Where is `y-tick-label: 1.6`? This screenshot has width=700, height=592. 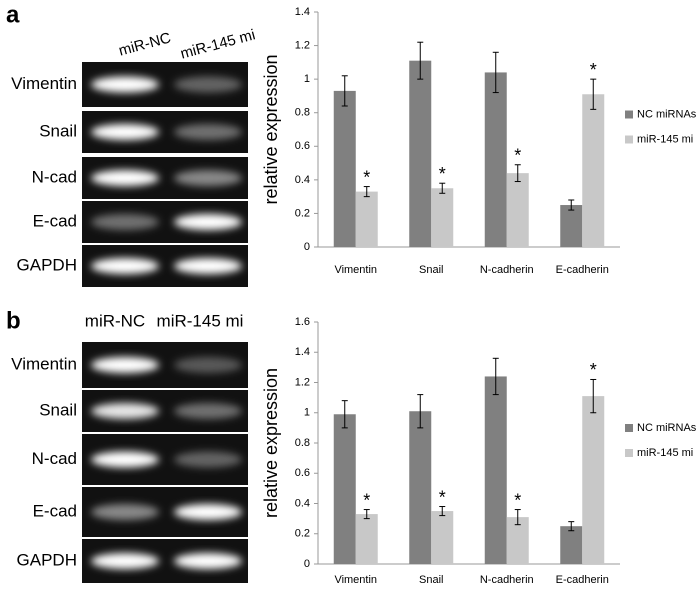 y-tick-label: 1.6 is located at coordinates (302, 322).